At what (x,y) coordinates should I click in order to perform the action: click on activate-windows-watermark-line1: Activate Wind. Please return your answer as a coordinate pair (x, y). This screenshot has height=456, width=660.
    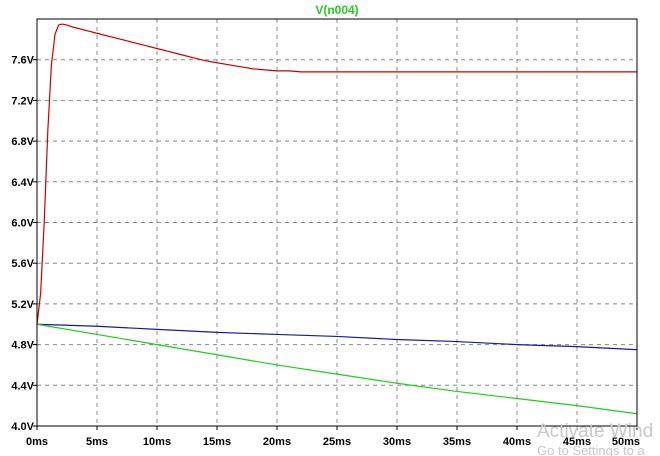
    Looking at the image, I should click on (595, 431).